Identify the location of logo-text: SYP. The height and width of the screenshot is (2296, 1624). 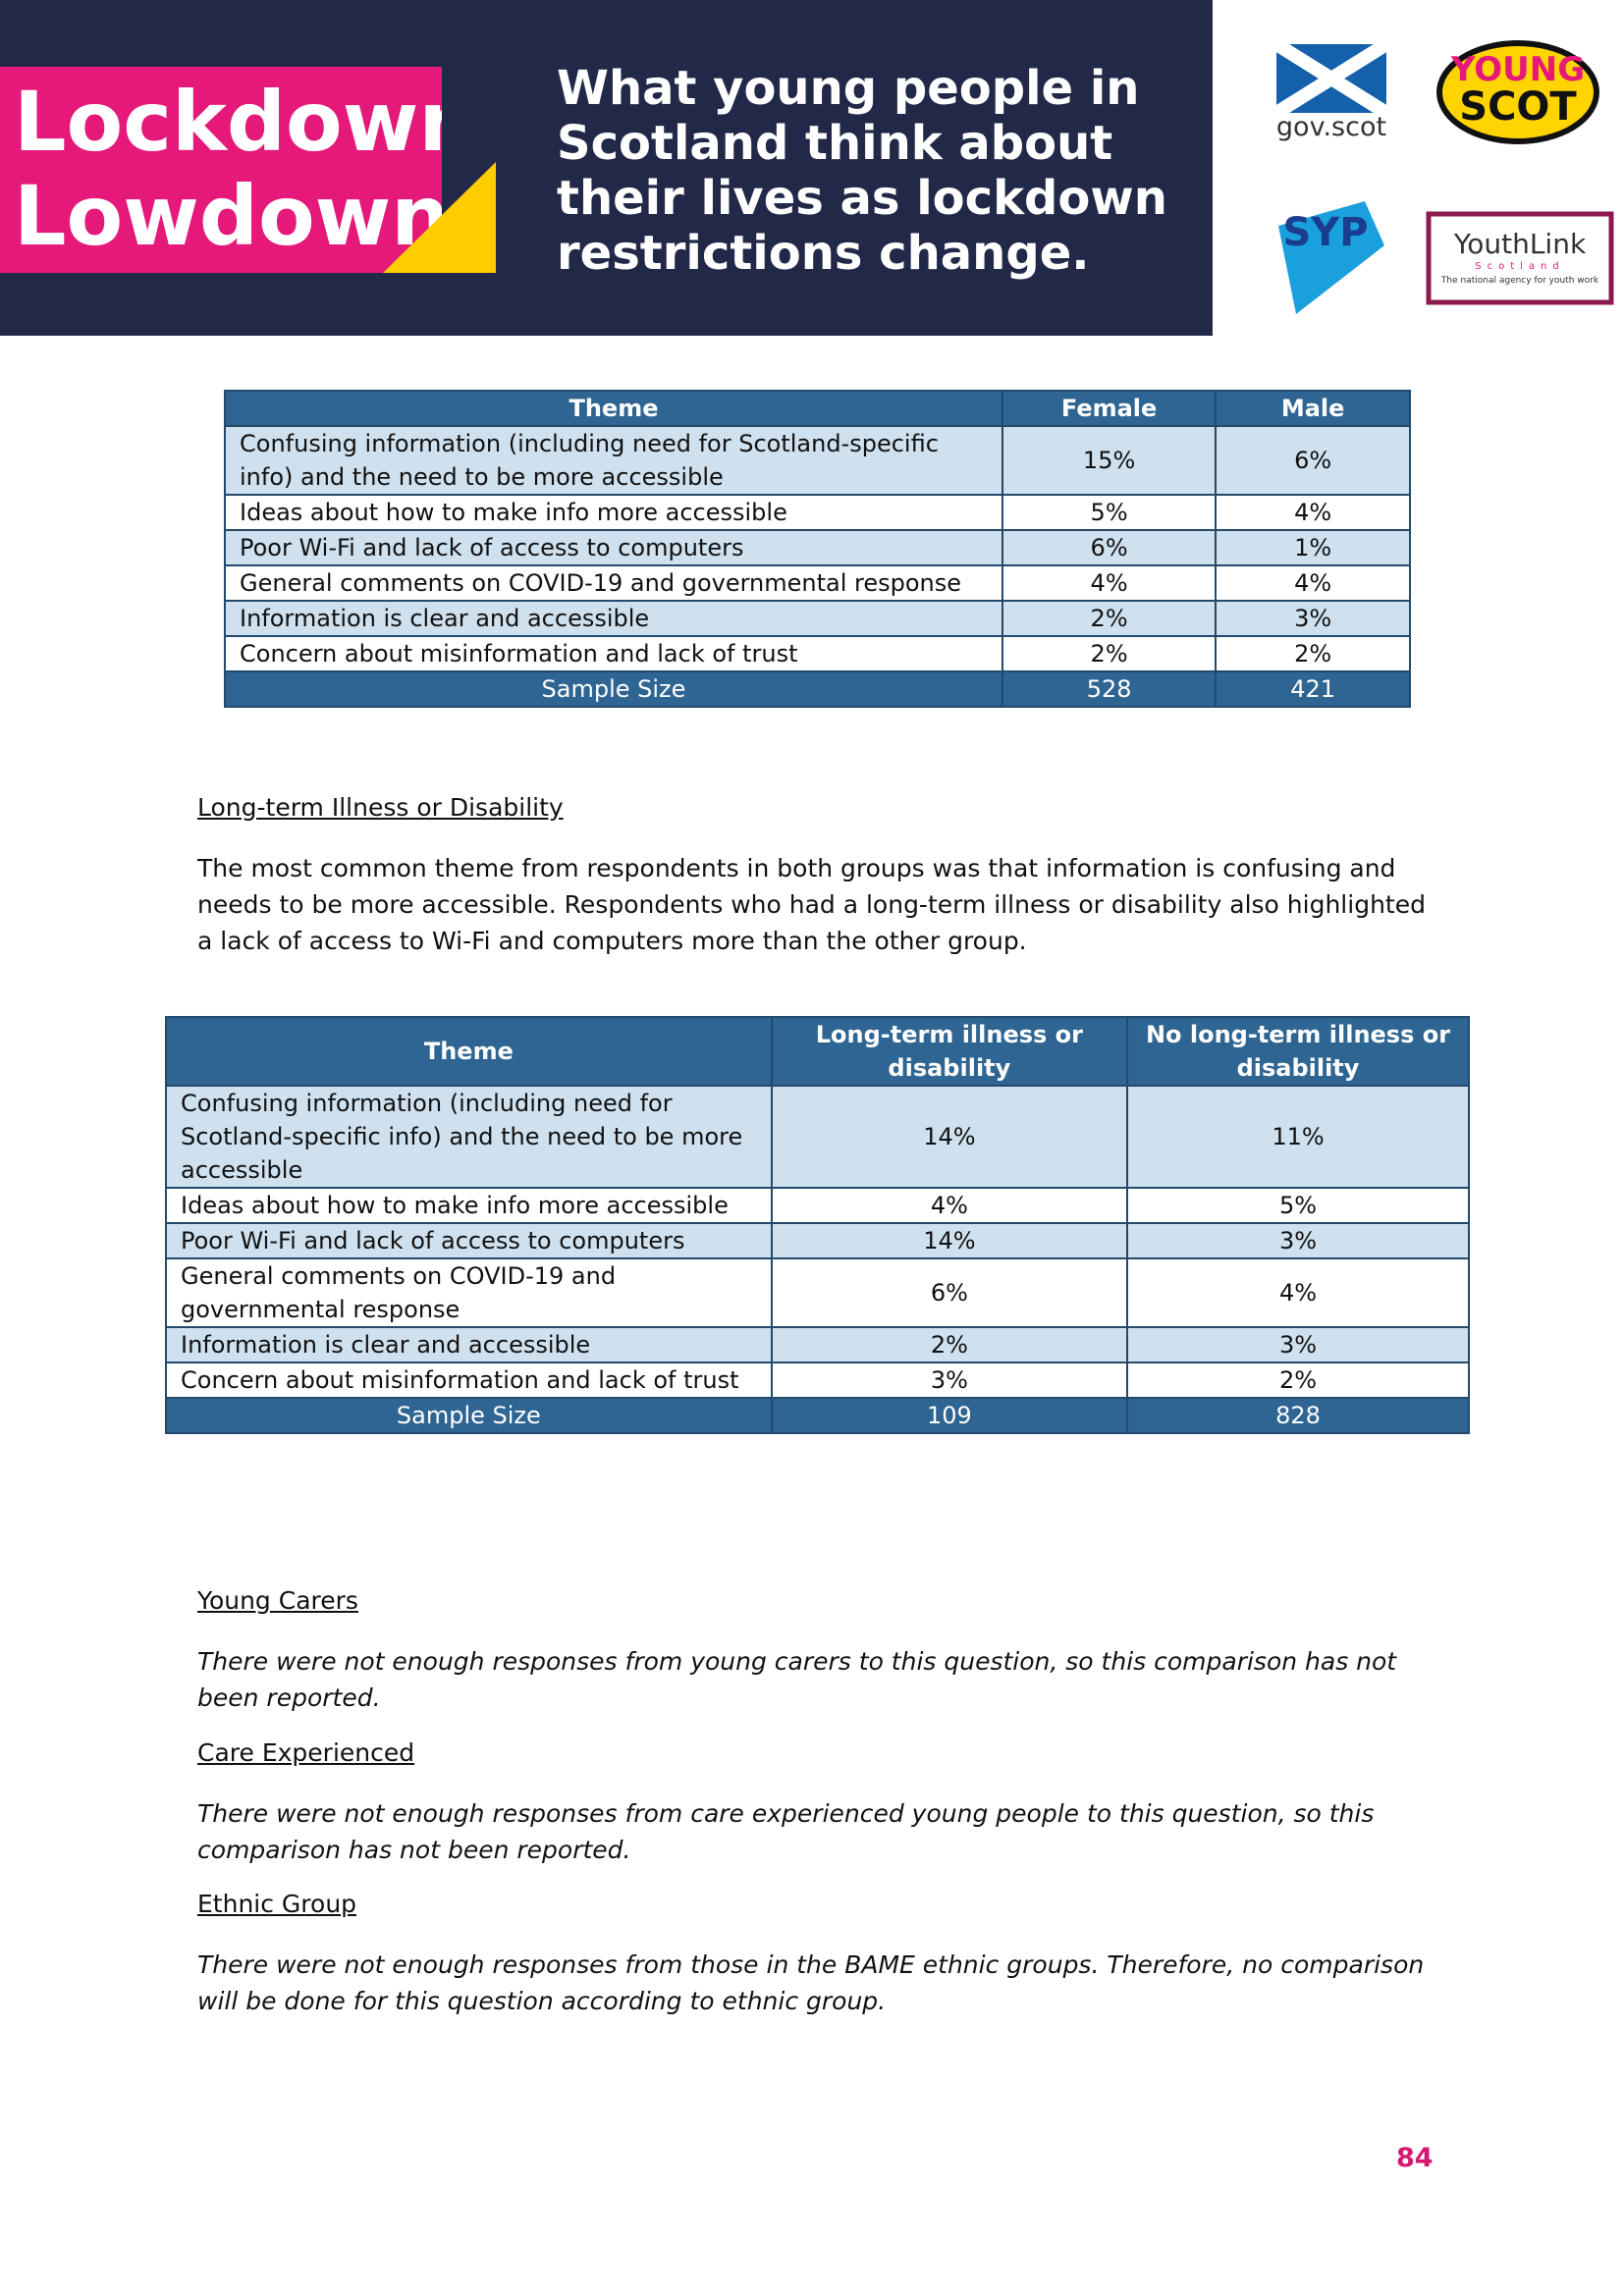
(1325, 232).